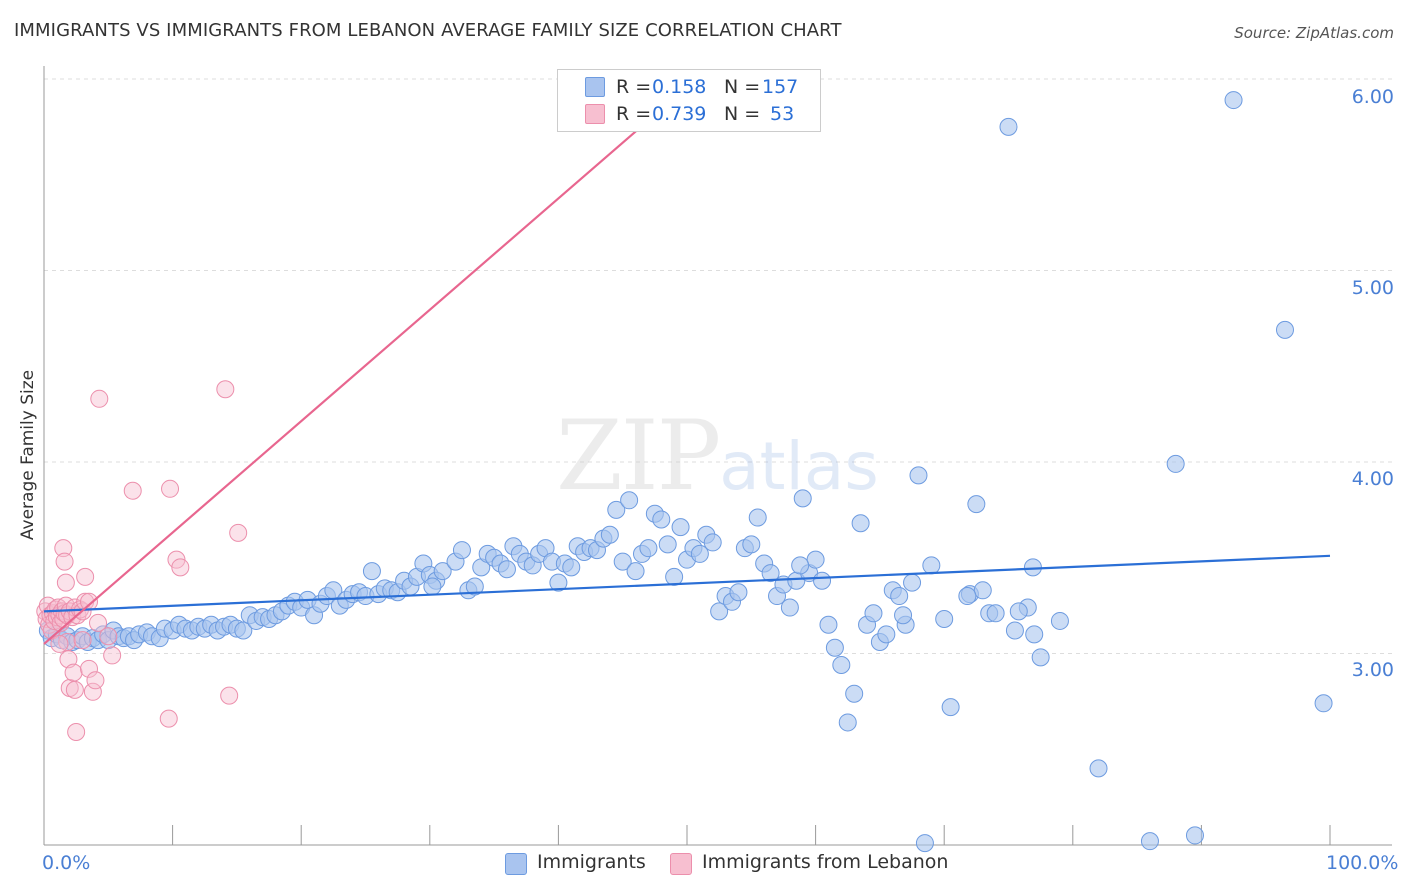 This screenshot has width=1406, height=892. Describe the element at coordinates (1372, 670) in the screenshot. I see `y-tick-label: 3.00` at that location.